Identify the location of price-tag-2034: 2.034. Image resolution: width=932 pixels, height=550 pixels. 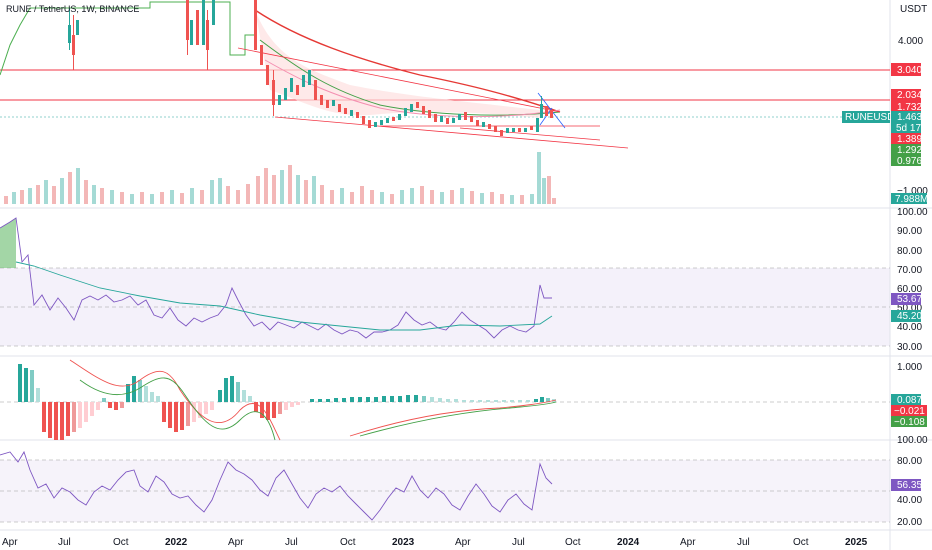
(909, 95).